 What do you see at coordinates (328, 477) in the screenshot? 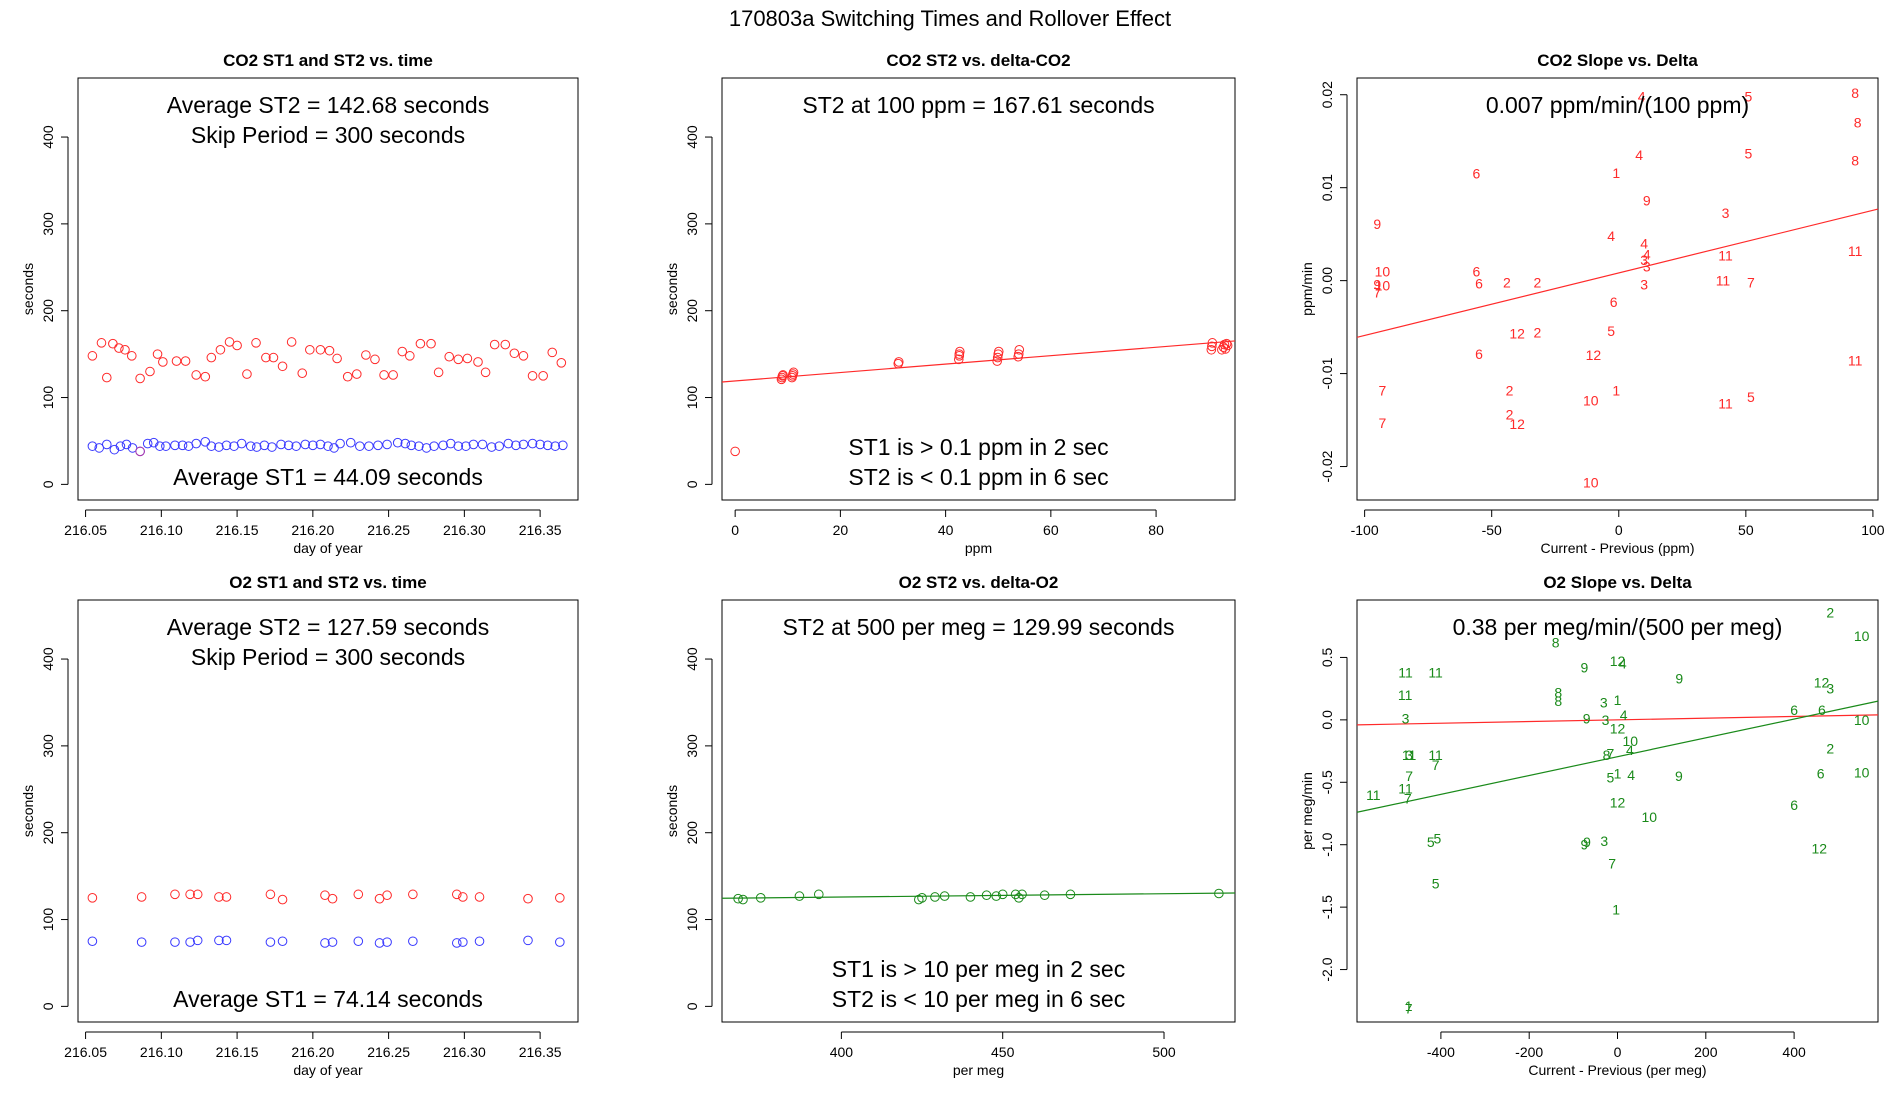
I see `annotation-bottom1: Average ST1 = 44.09 seconds` at bounding box center [328, 477].